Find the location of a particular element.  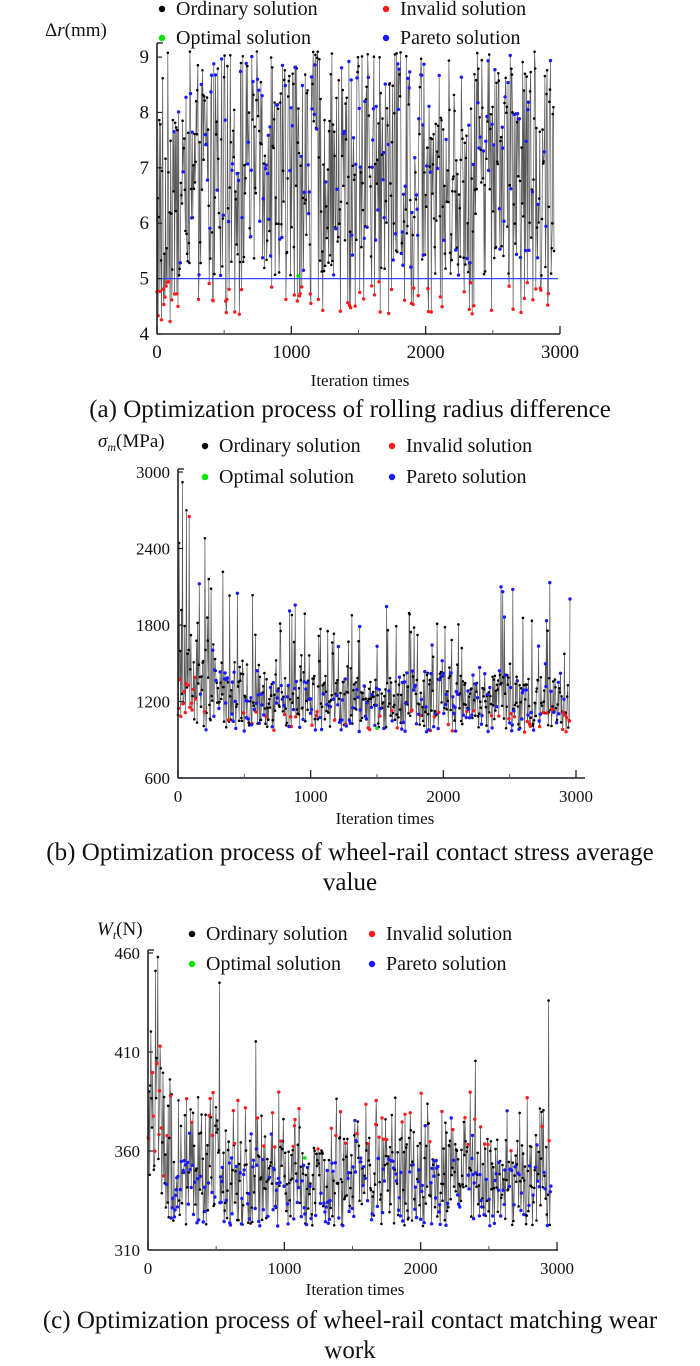

y-tick-label: 310 is located at coordinates (128, 1250).